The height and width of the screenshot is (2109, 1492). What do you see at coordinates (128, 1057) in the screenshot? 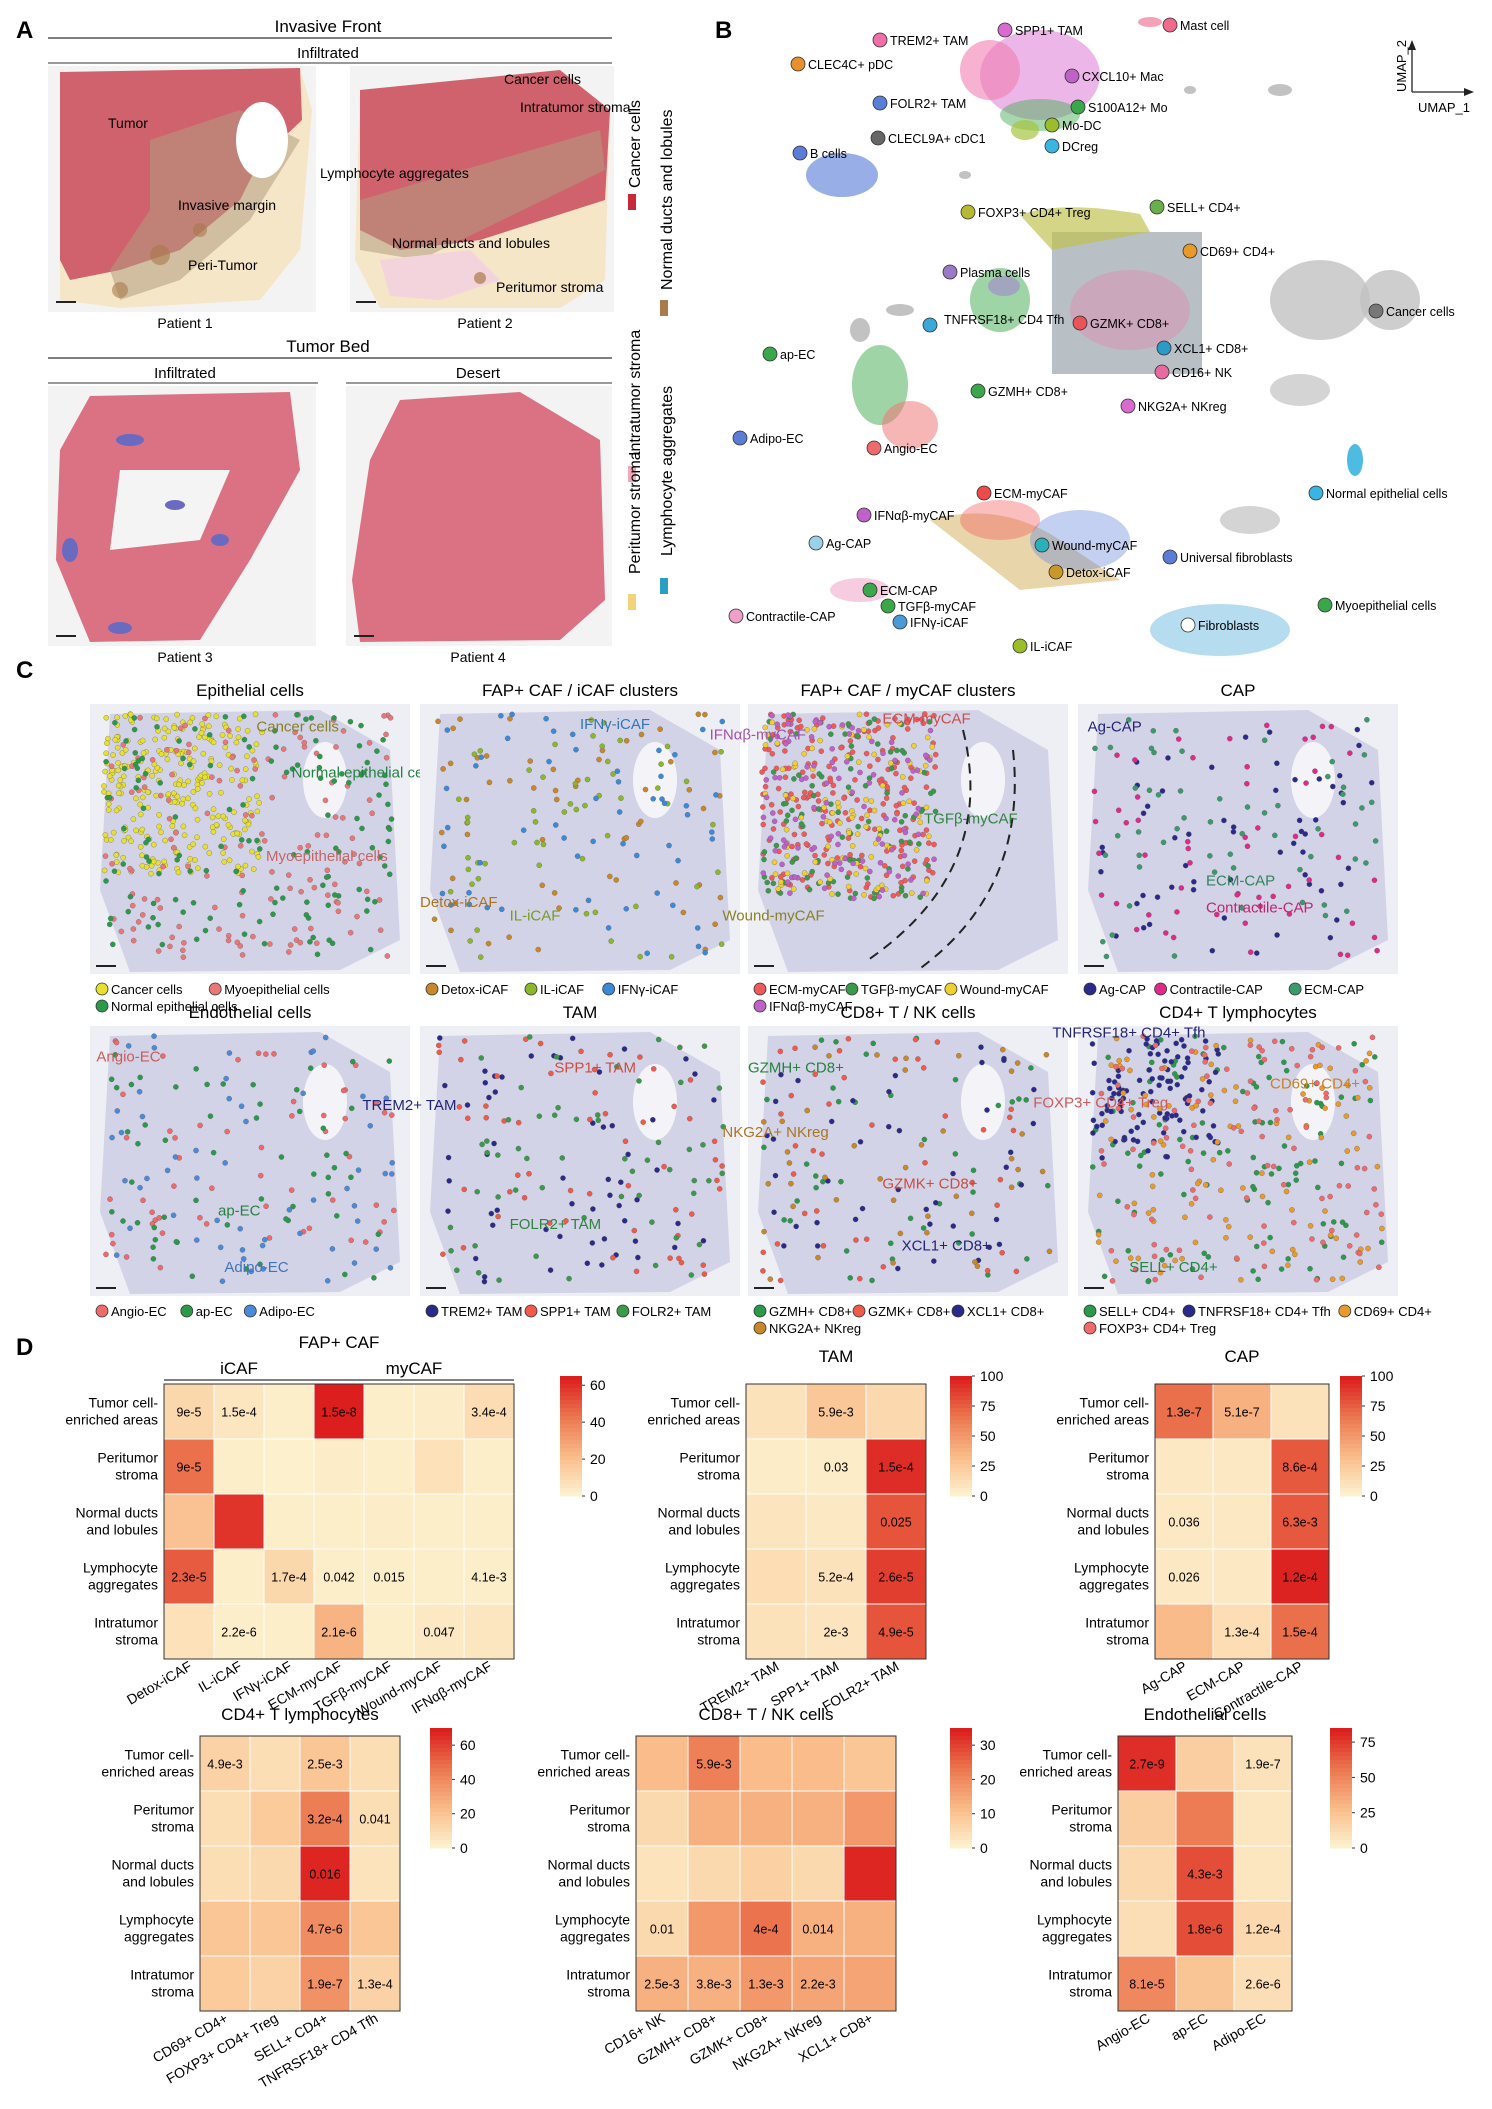
I see `map-label-angio-ec: Angio-EC` at bounding box center [128, 1057].